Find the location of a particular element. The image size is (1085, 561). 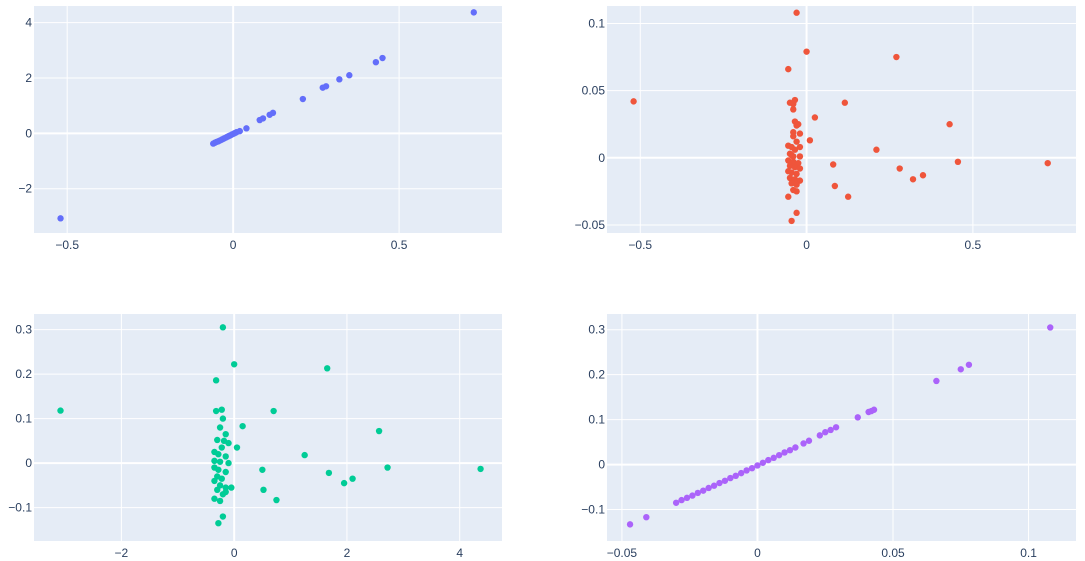

x-tick-label: −2 is located at coordinates (122, 553).